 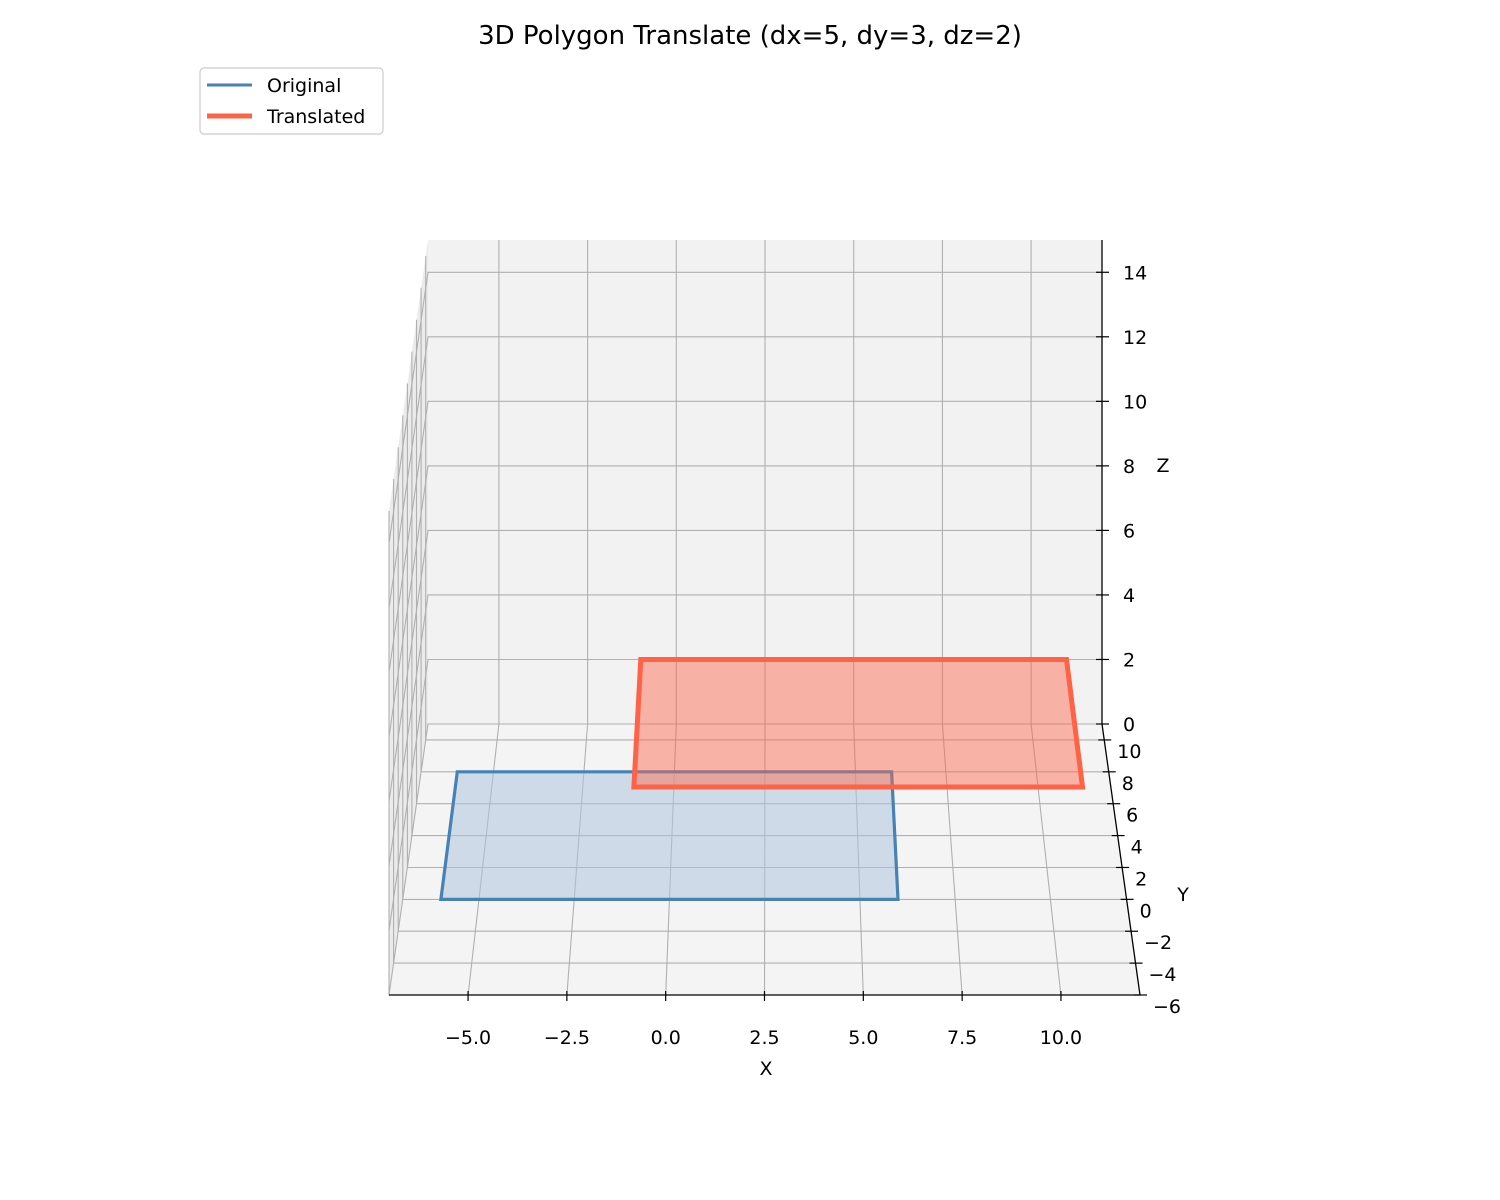 I want to click on y-tick-label: 0, so click(x=1146, y=911).